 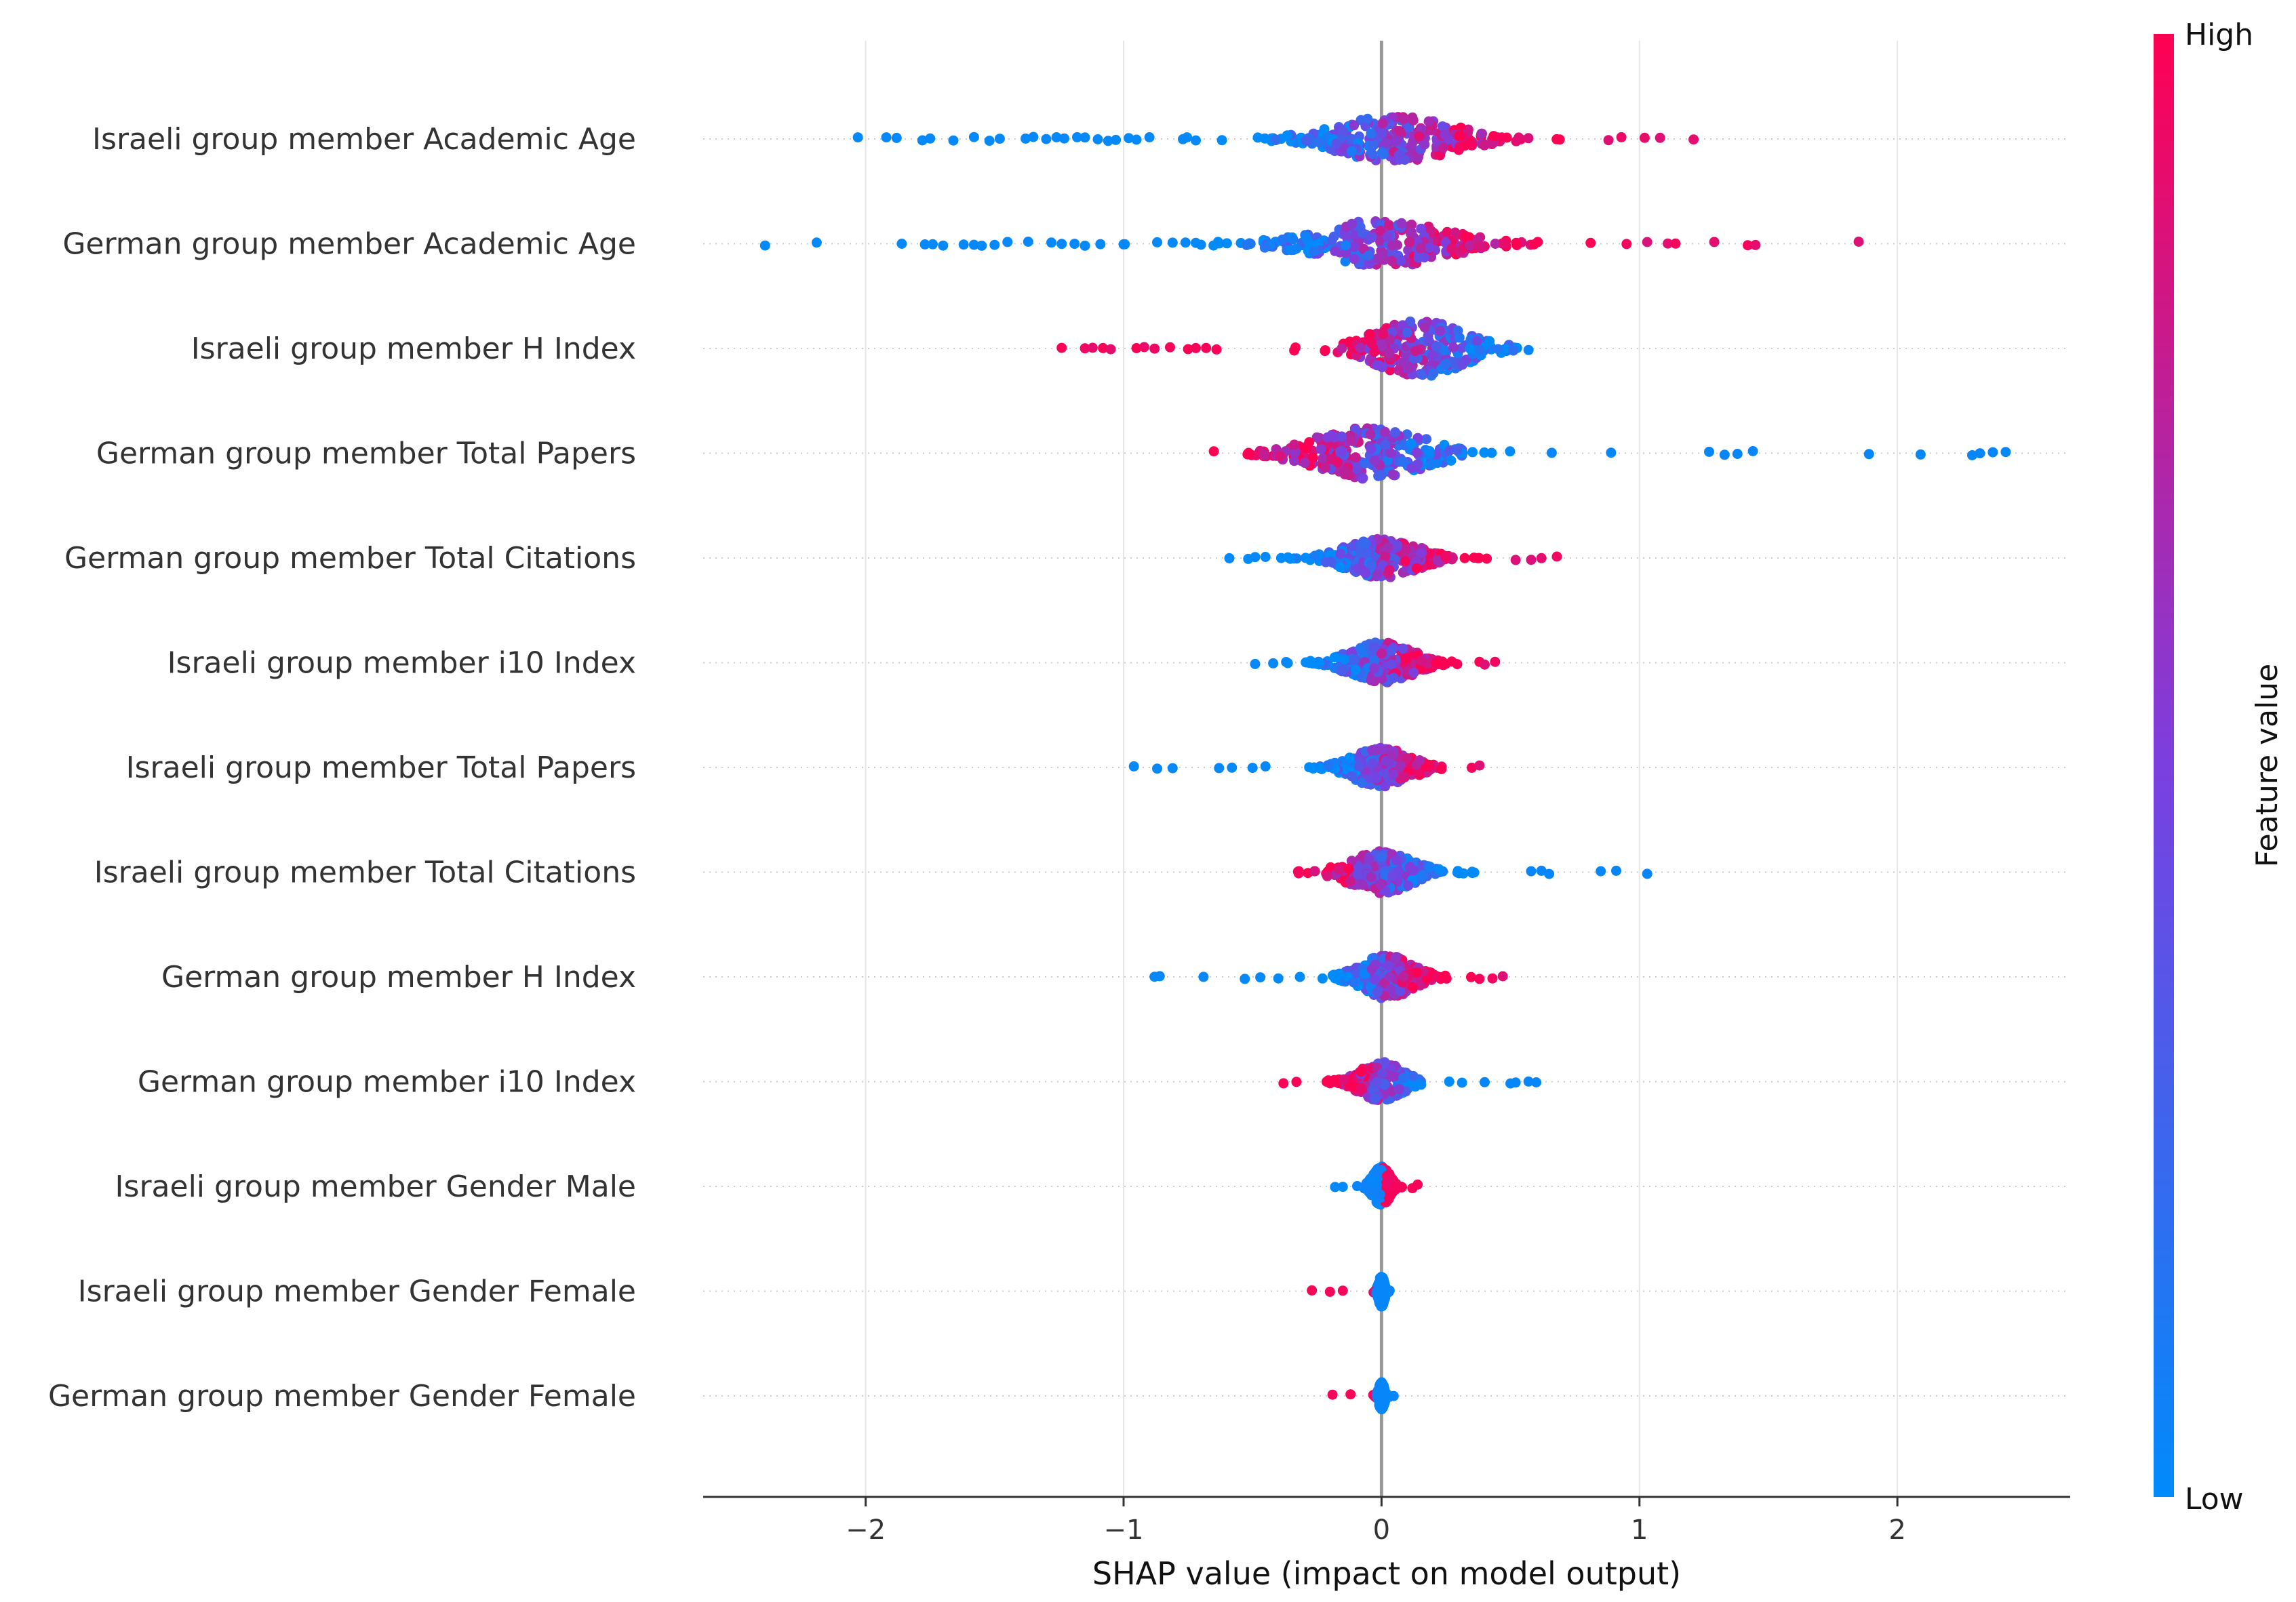 What do you see at coordinates (357, 1292) in the screenshot?
I see `feature-label: Israeli group member Gender Female` at bounding box center [357, 1292].